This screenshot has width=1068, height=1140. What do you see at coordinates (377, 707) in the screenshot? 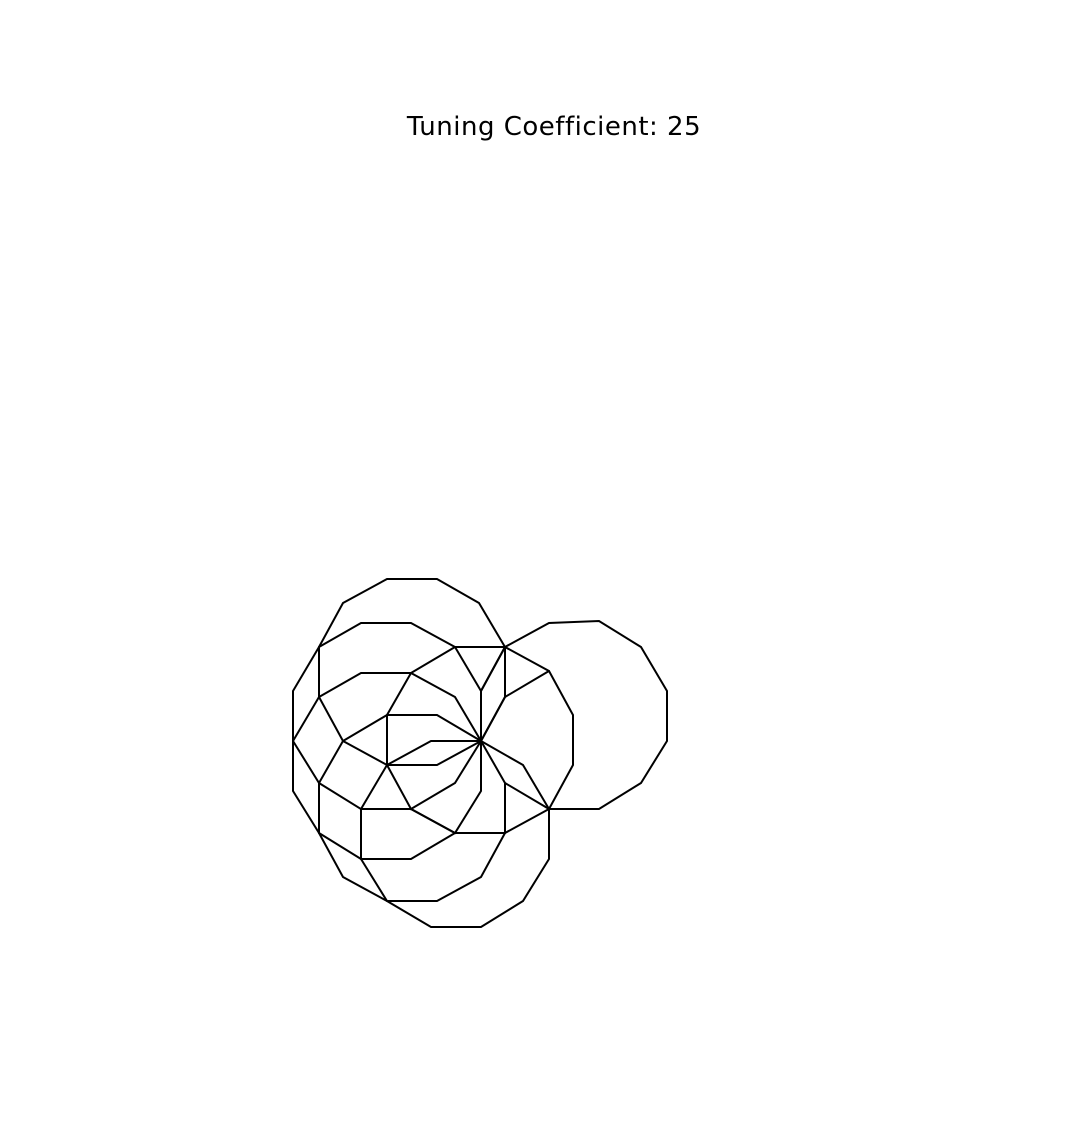
I see `inner-a` at bounding box center [377, 707].